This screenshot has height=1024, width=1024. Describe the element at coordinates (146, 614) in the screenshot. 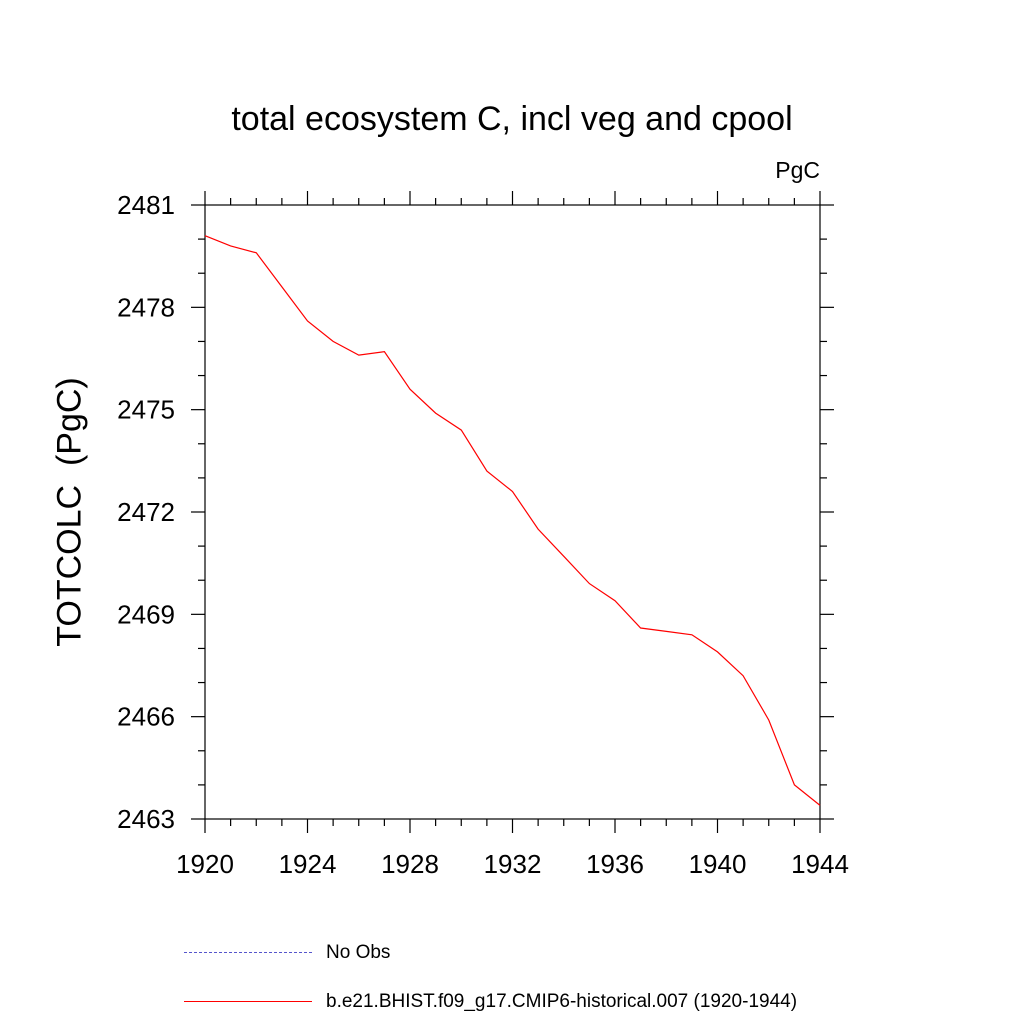

I see `y-tick-label: 2469` at that location.